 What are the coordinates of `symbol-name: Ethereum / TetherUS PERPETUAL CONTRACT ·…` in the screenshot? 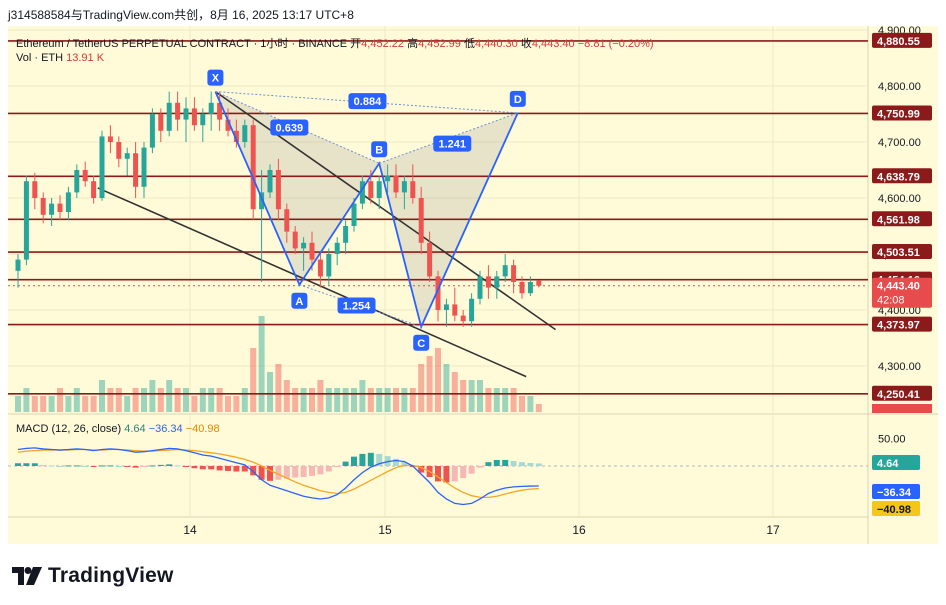 It's located at (182, 44).